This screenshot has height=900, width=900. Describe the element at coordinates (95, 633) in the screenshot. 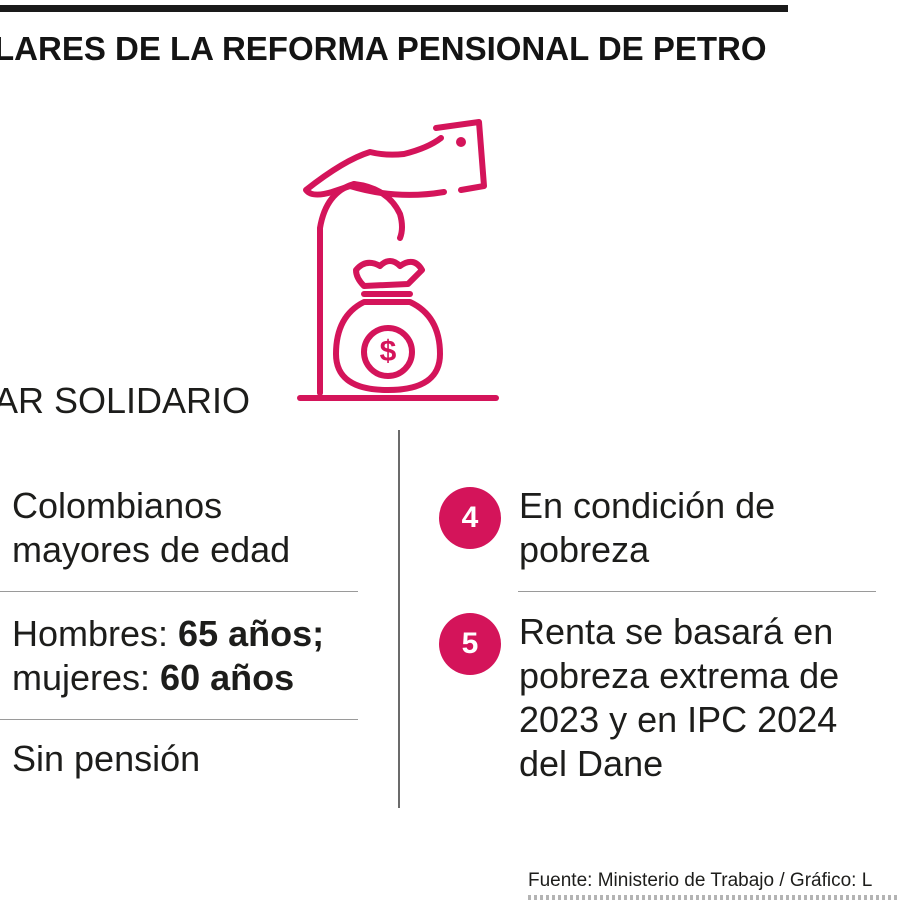

I see `men-label: Hombres:` at that location.